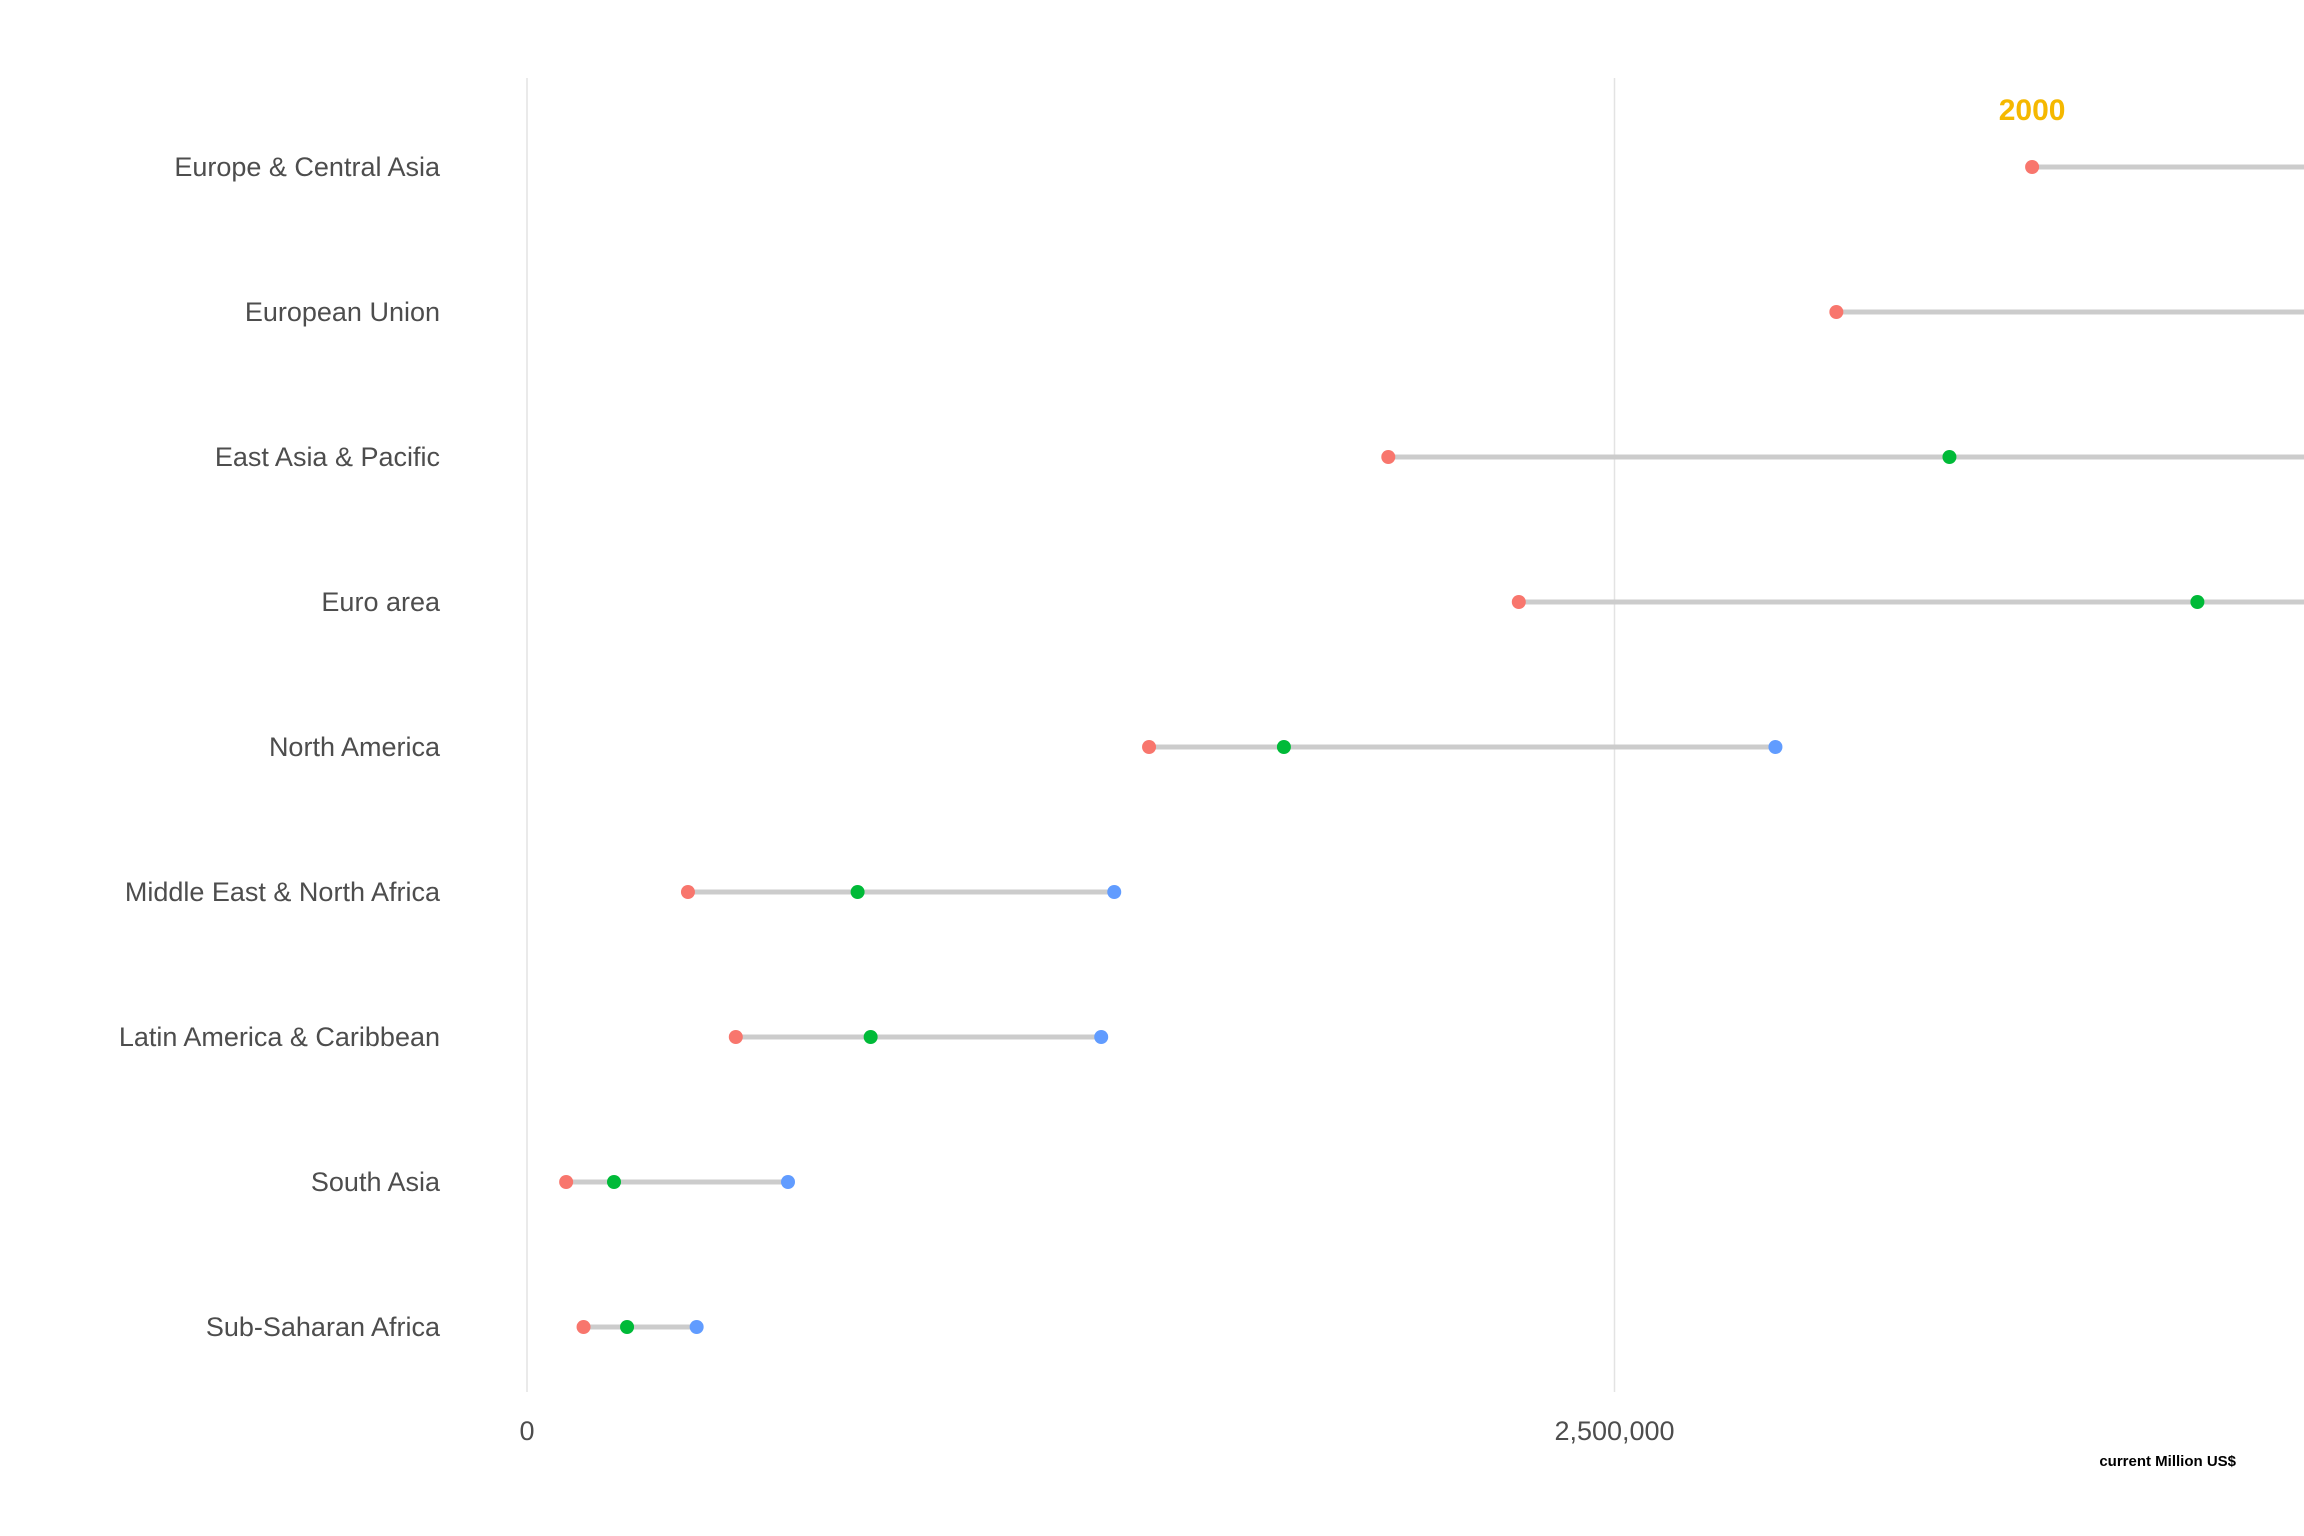 This screenshot has height=1536, width=2304. Describe the element at coordinates (1614, 1431) in the screenshot. I see `x-tick-label-1: 2,500,000` at that location.